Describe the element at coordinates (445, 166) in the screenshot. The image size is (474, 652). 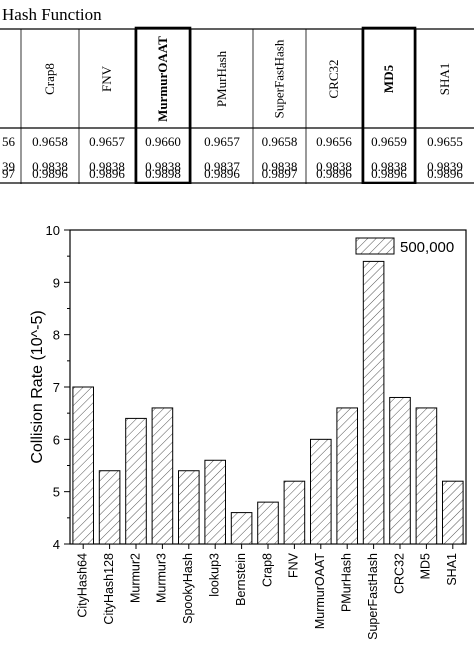
I see `table-cell: 0.9839` at that location.